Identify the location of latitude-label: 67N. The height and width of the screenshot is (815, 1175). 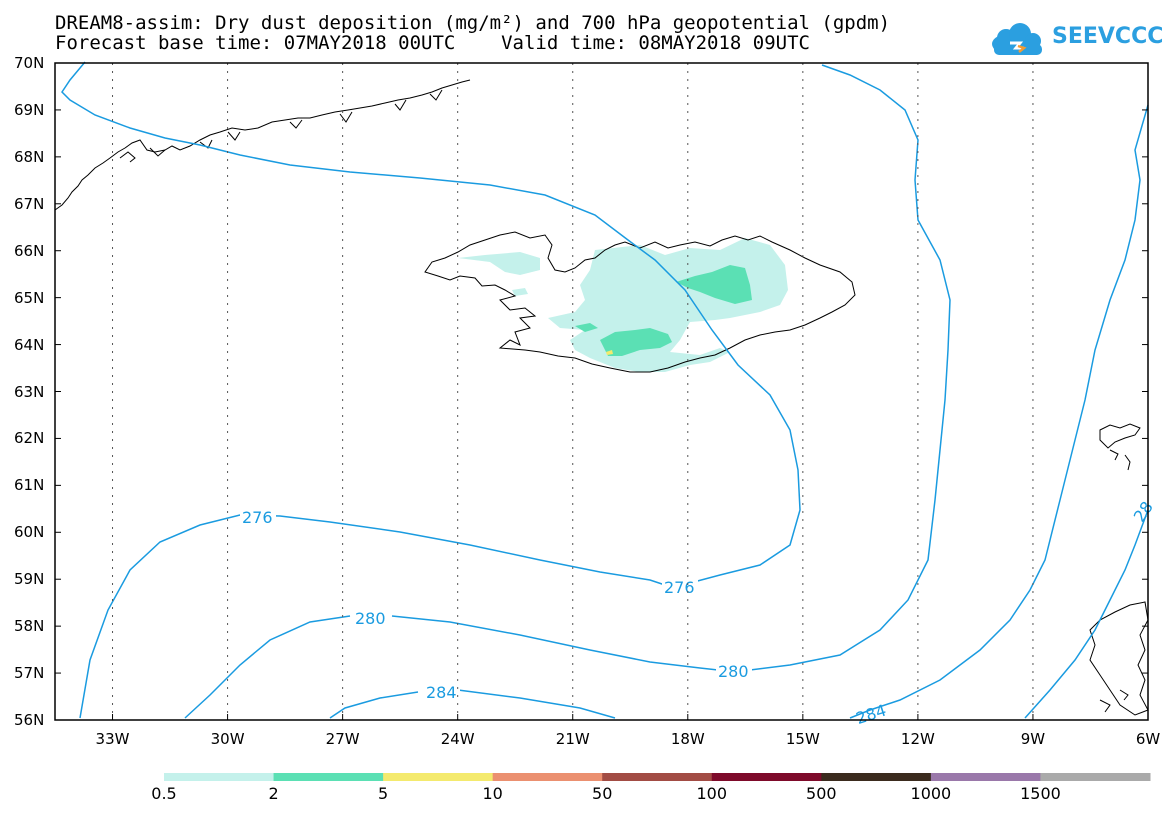
(29, 203).